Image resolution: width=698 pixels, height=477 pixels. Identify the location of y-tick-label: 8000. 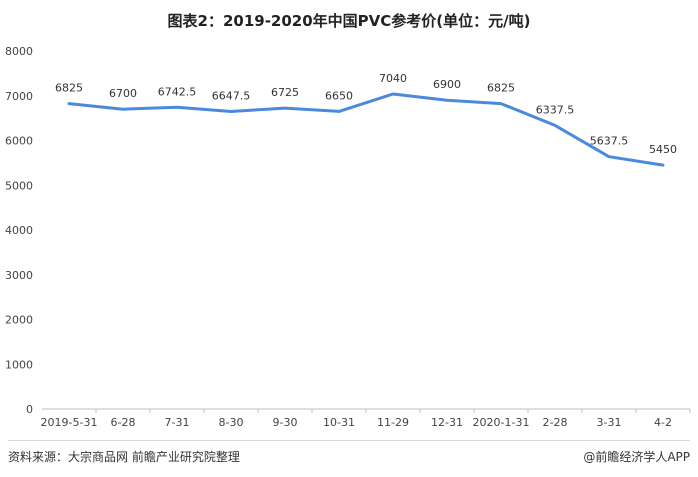
(19, 51).